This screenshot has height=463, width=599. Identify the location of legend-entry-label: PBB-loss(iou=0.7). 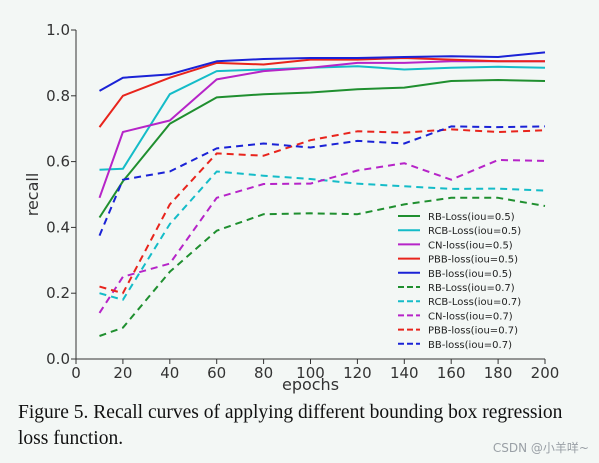
(473, 331).